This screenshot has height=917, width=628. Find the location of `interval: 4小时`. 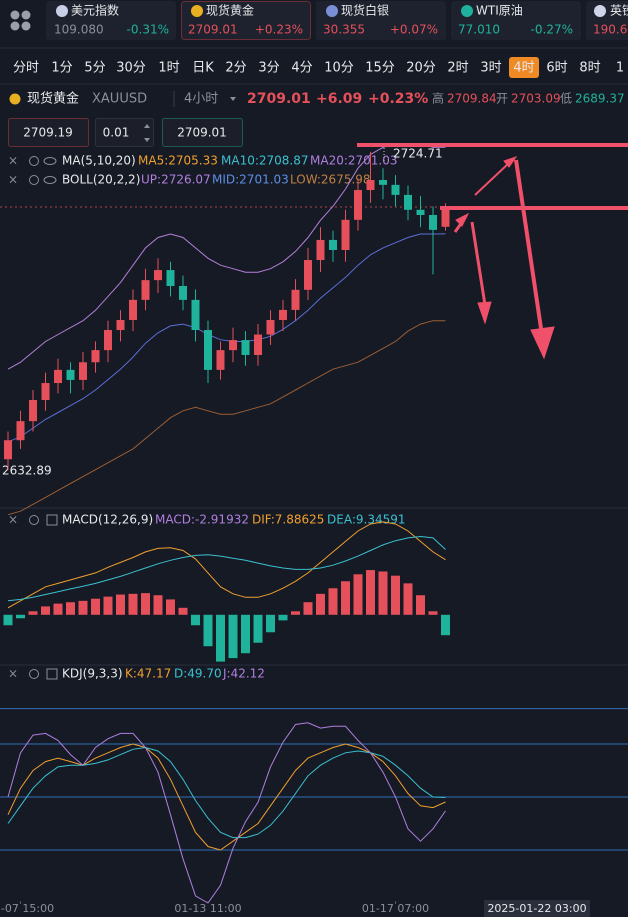

interval: 4小时 is located at coordinates (201, 99).